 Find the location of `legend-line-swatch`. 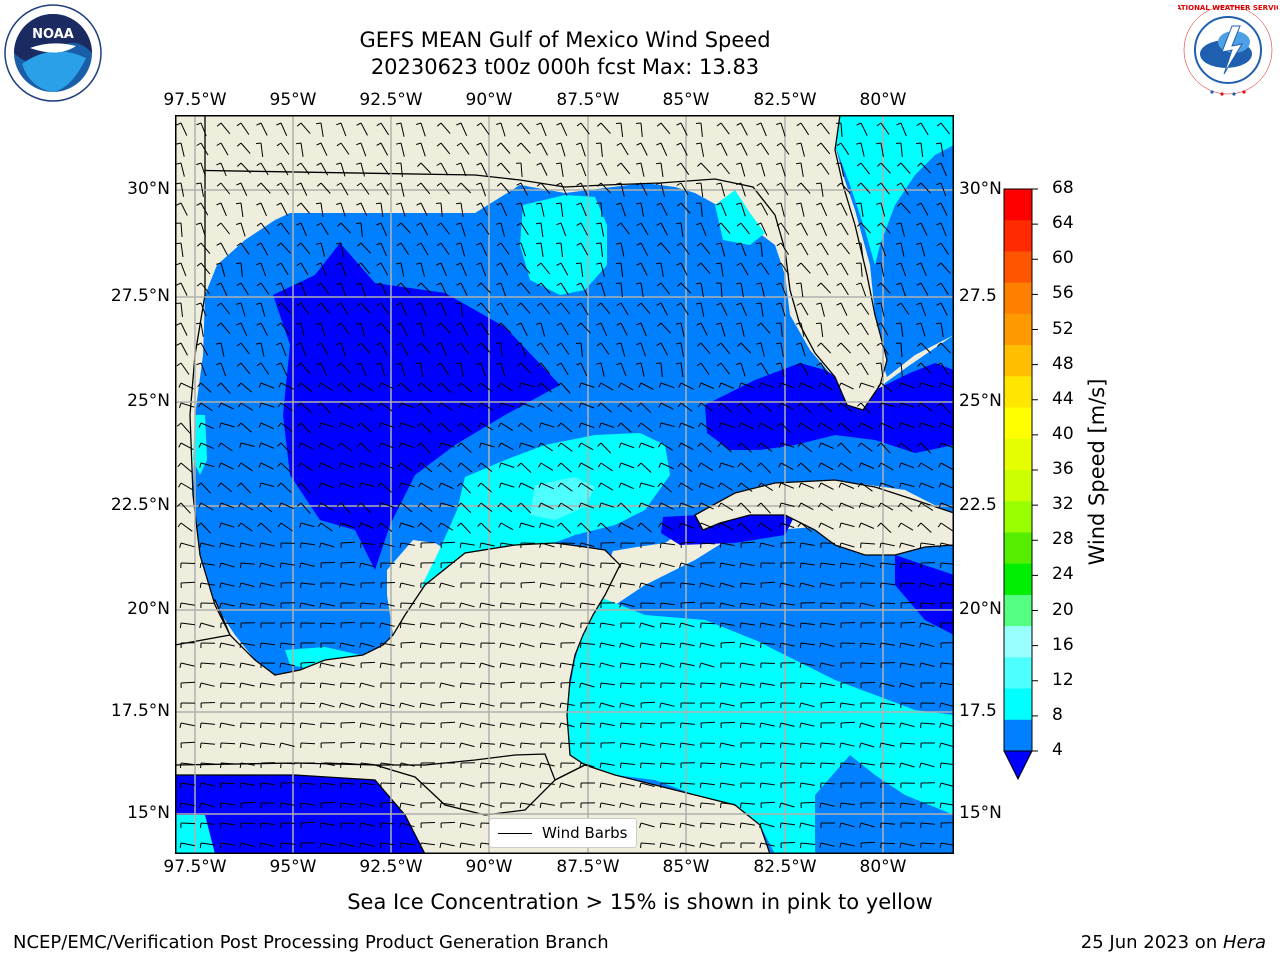

legend-line-swatch is located at coordinates (515, 833).